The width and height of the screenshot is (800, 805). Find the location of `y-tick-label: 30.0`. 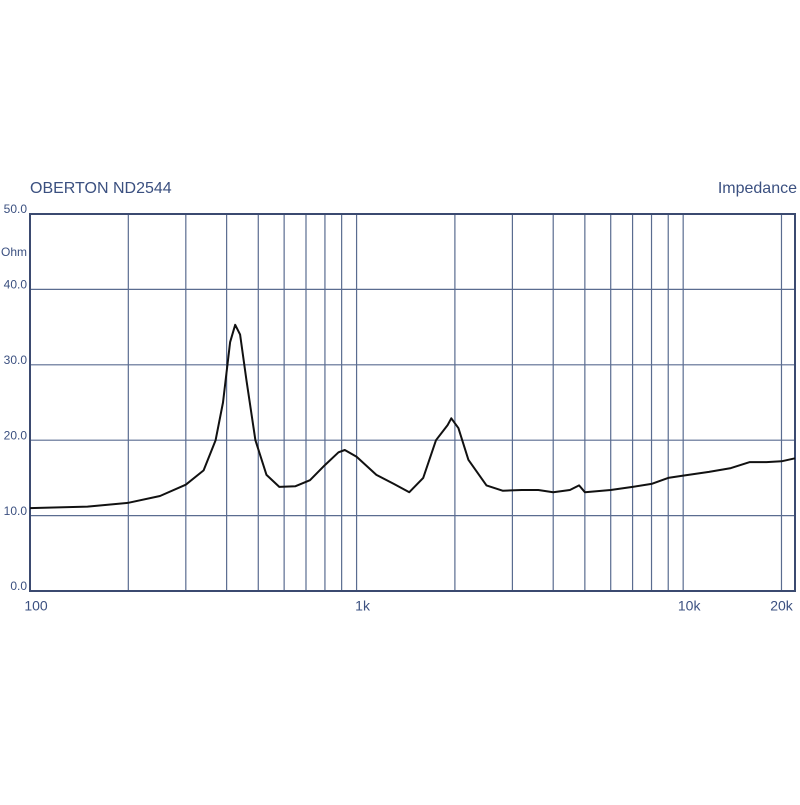

y-tick-label: 30.0 is located at coordinates (16, 360).